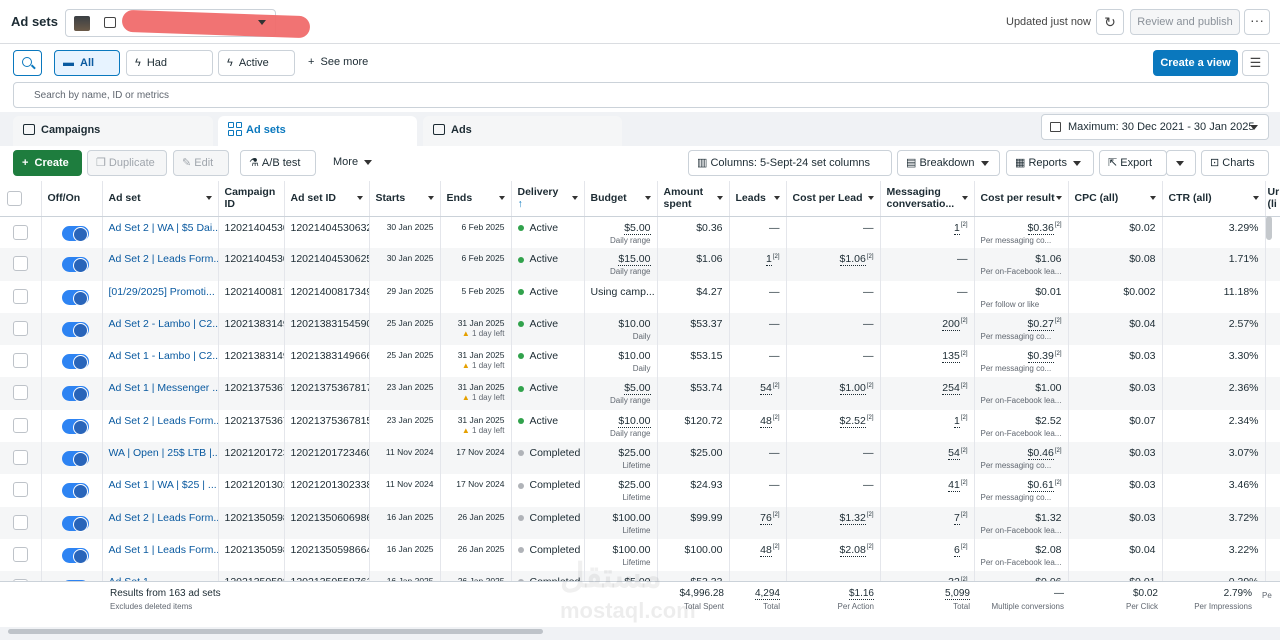 The width and height of the screenshot is (1280, 640). I want to click on all-ads-filter: ▬All ads, so click(87, 71).